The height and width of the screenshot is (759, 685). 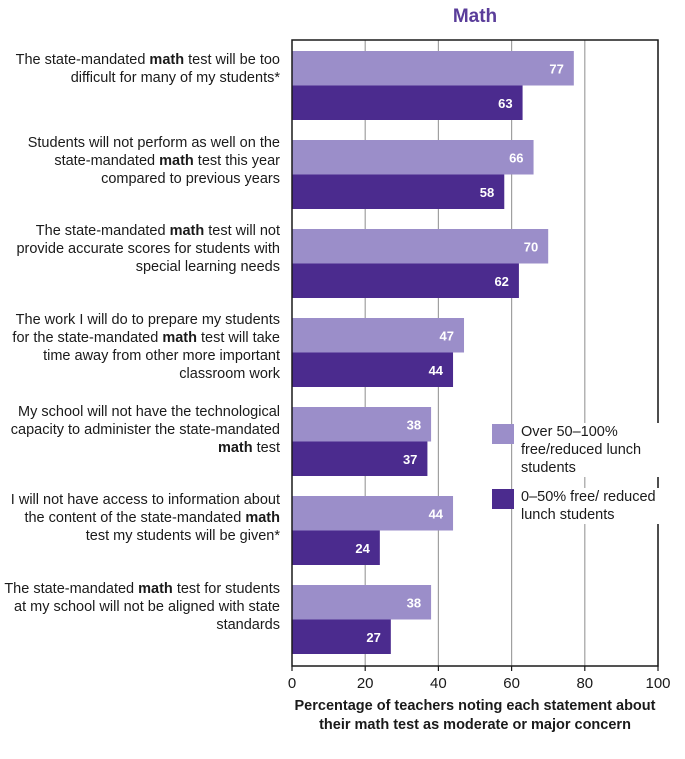 I want to click on bar-value-label: 58, so click(x=487, y=192).